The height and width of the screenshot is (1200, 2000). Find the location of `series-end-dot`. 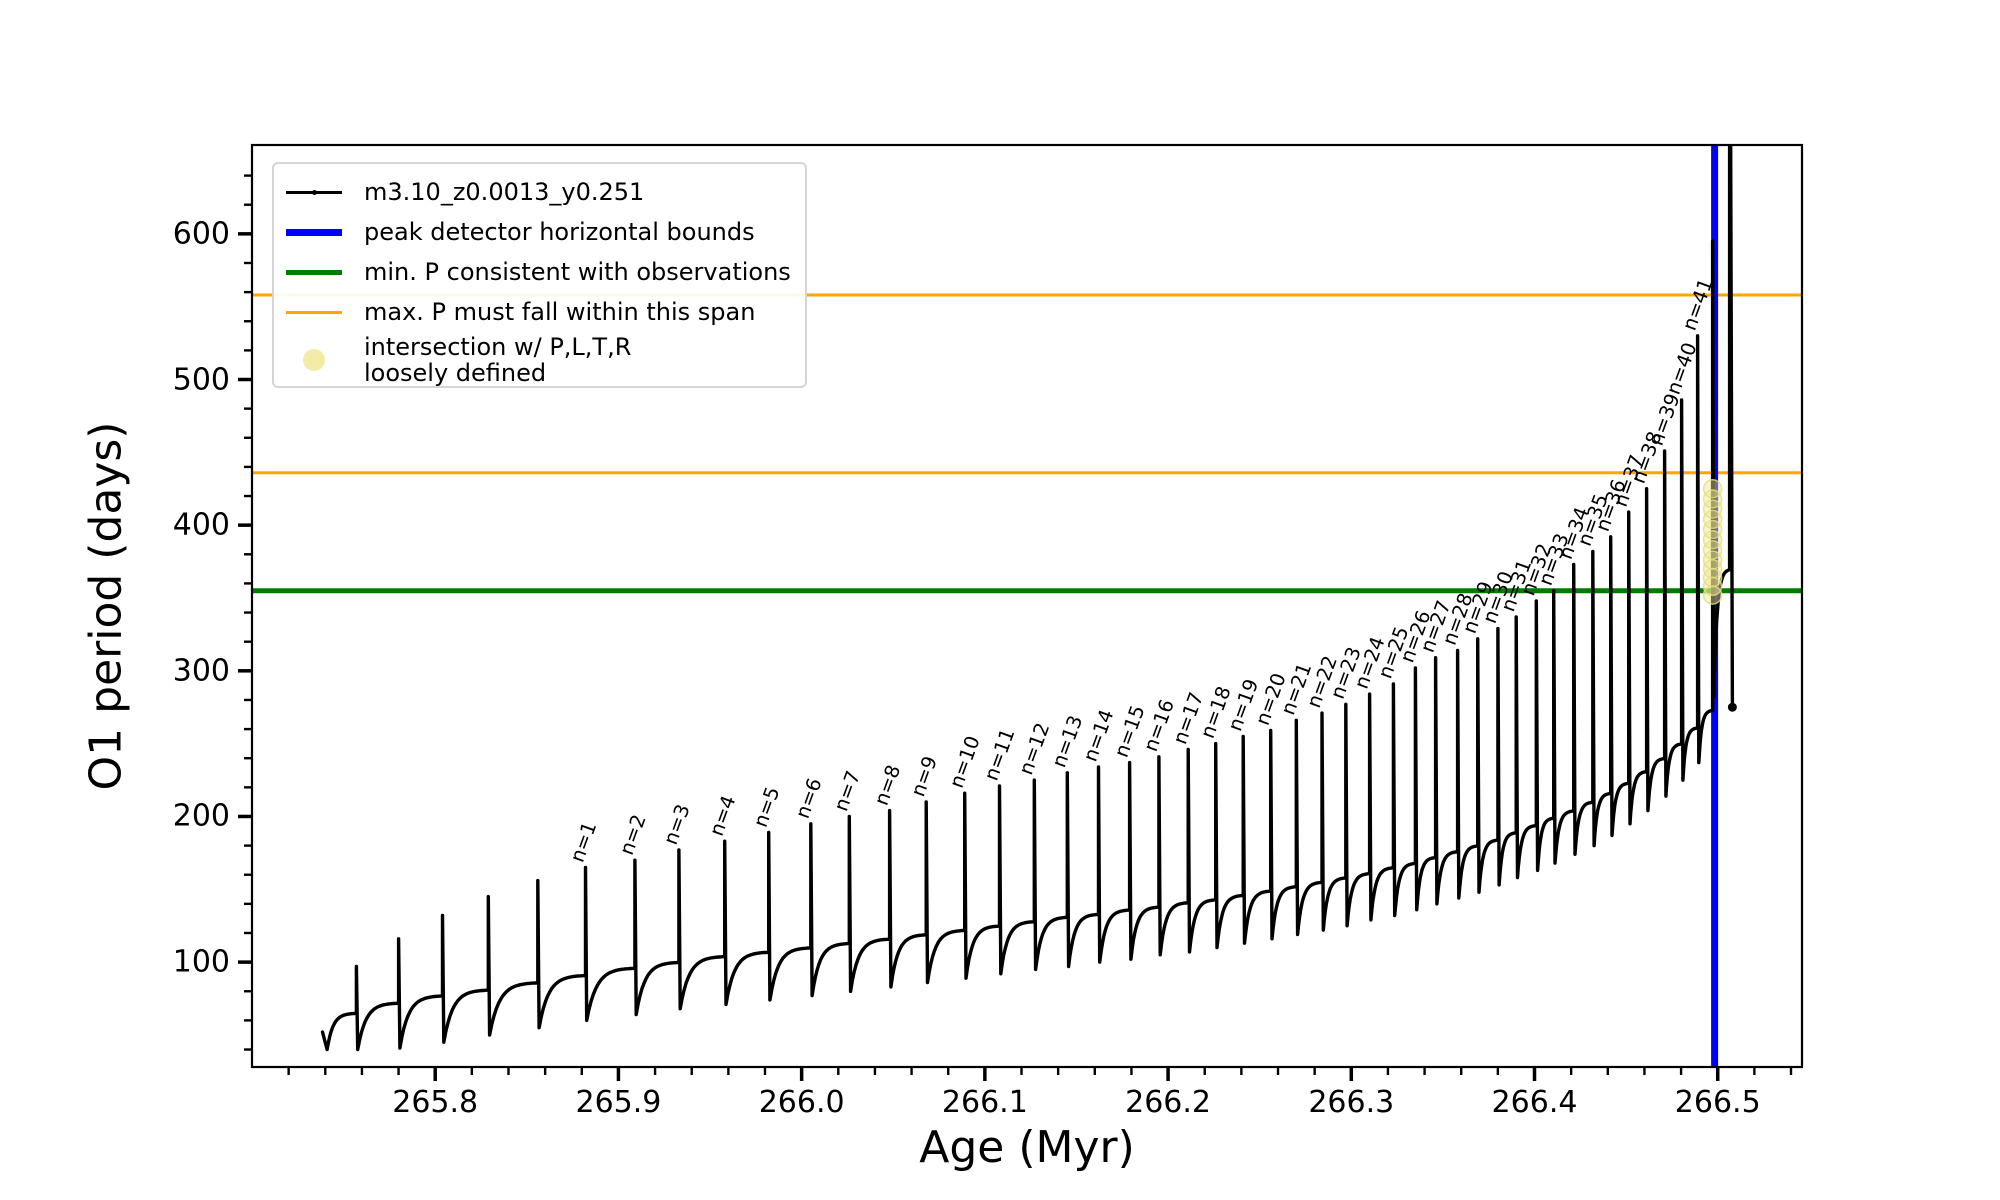

series-end-dot is located at coordinates (1732, 707).